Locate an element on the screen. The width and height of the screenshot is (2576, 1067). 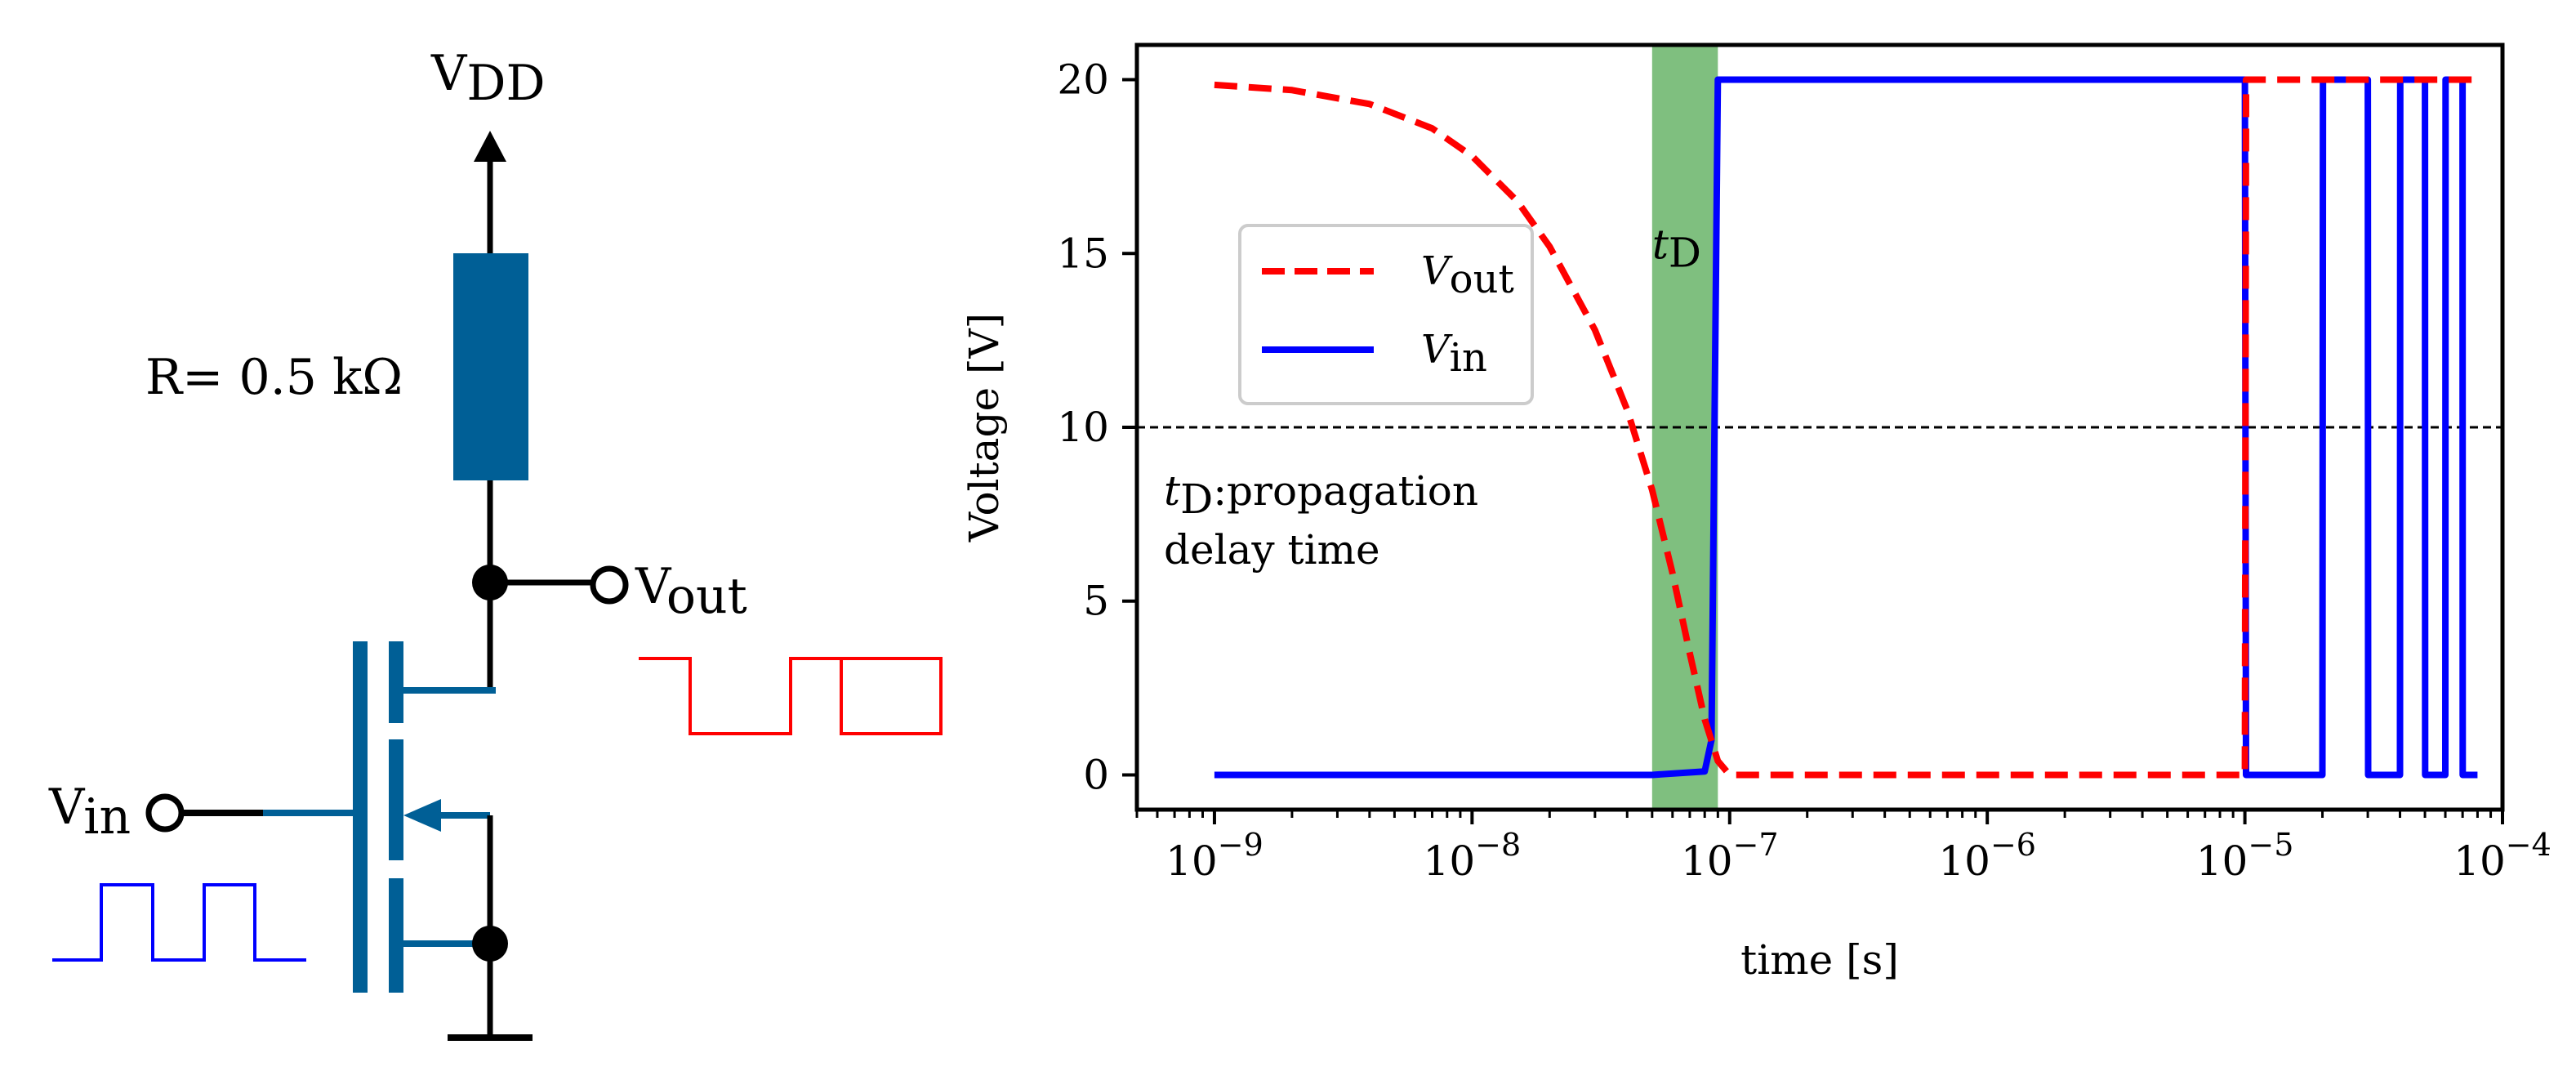
vout-terminal is located at coordinates (609, 585).